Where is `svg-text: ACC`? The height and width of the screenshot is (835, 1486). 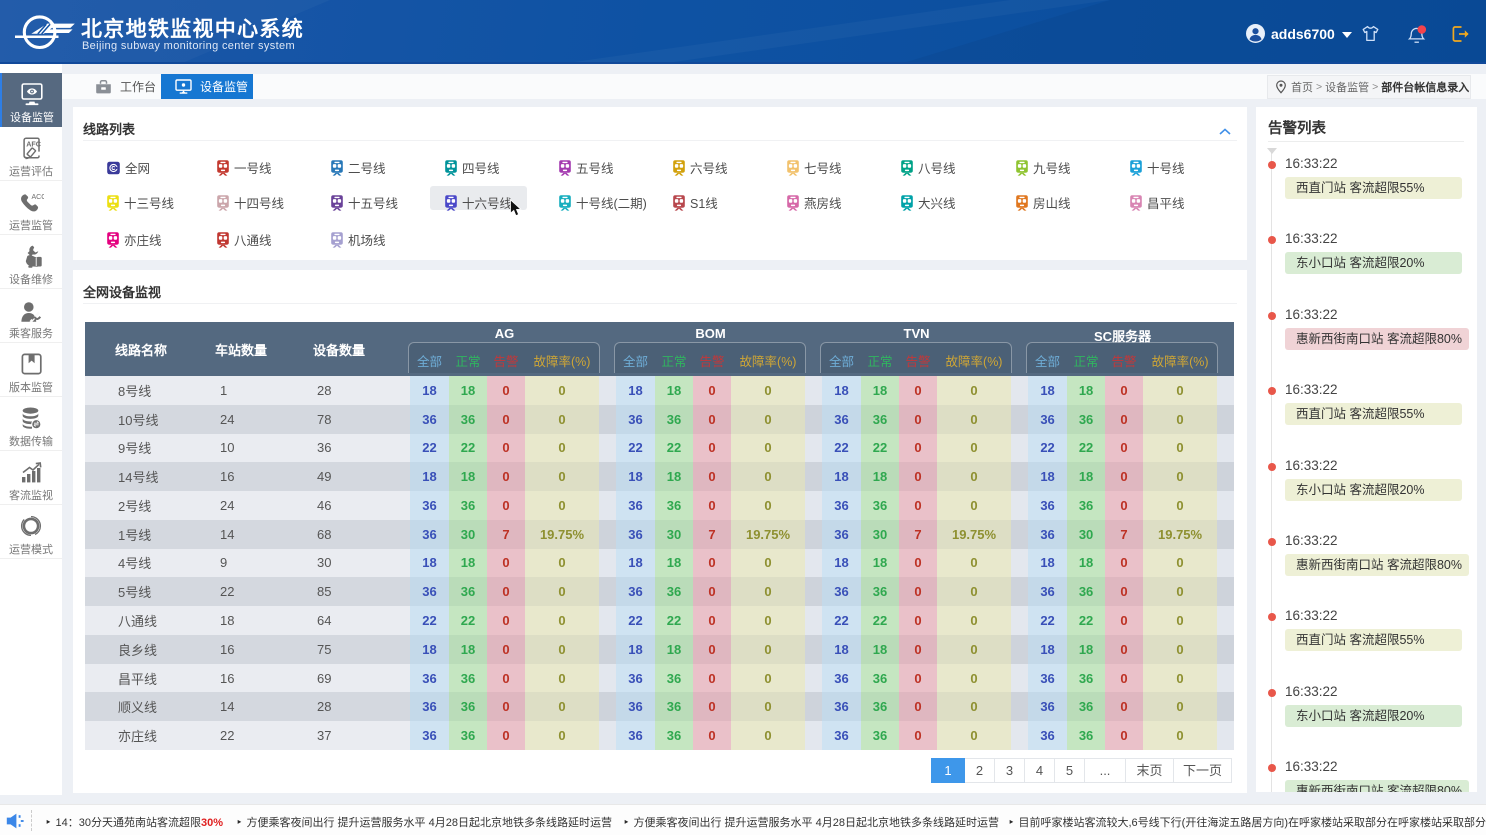
svg-text: ACC is located at coordinates (38, 197).